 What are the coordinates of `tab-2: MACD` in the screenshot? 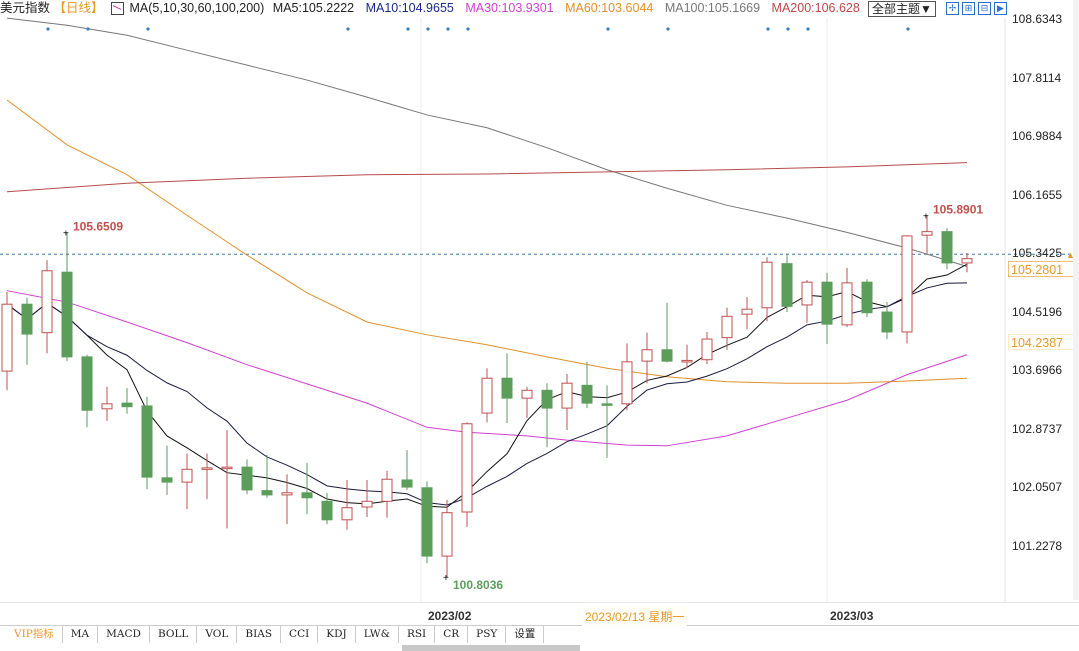 It's located at (124, 634).